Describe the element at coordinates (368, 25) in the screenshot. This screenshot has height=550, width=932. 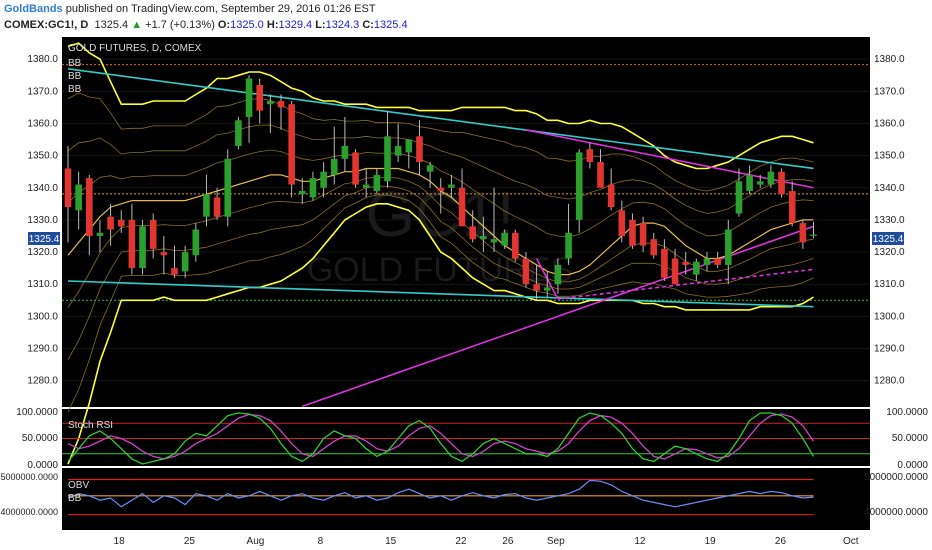
I see `close-label: C:` at that location.